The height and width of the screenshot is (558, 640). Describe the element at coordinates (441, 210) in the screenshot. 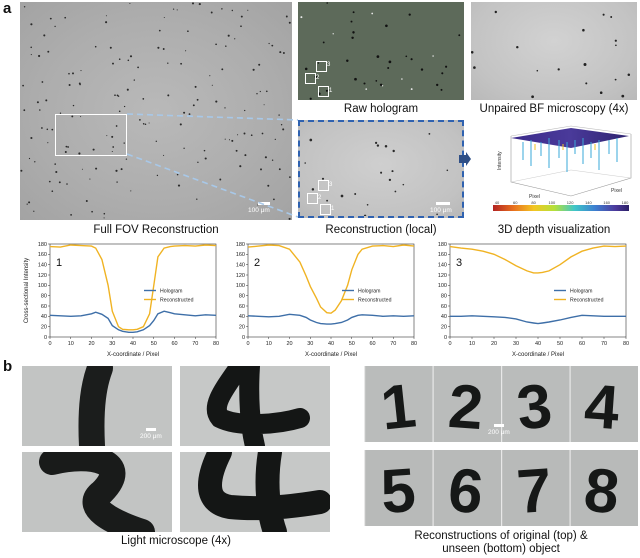

I see `local-scale-label: 100 μm` at that location.